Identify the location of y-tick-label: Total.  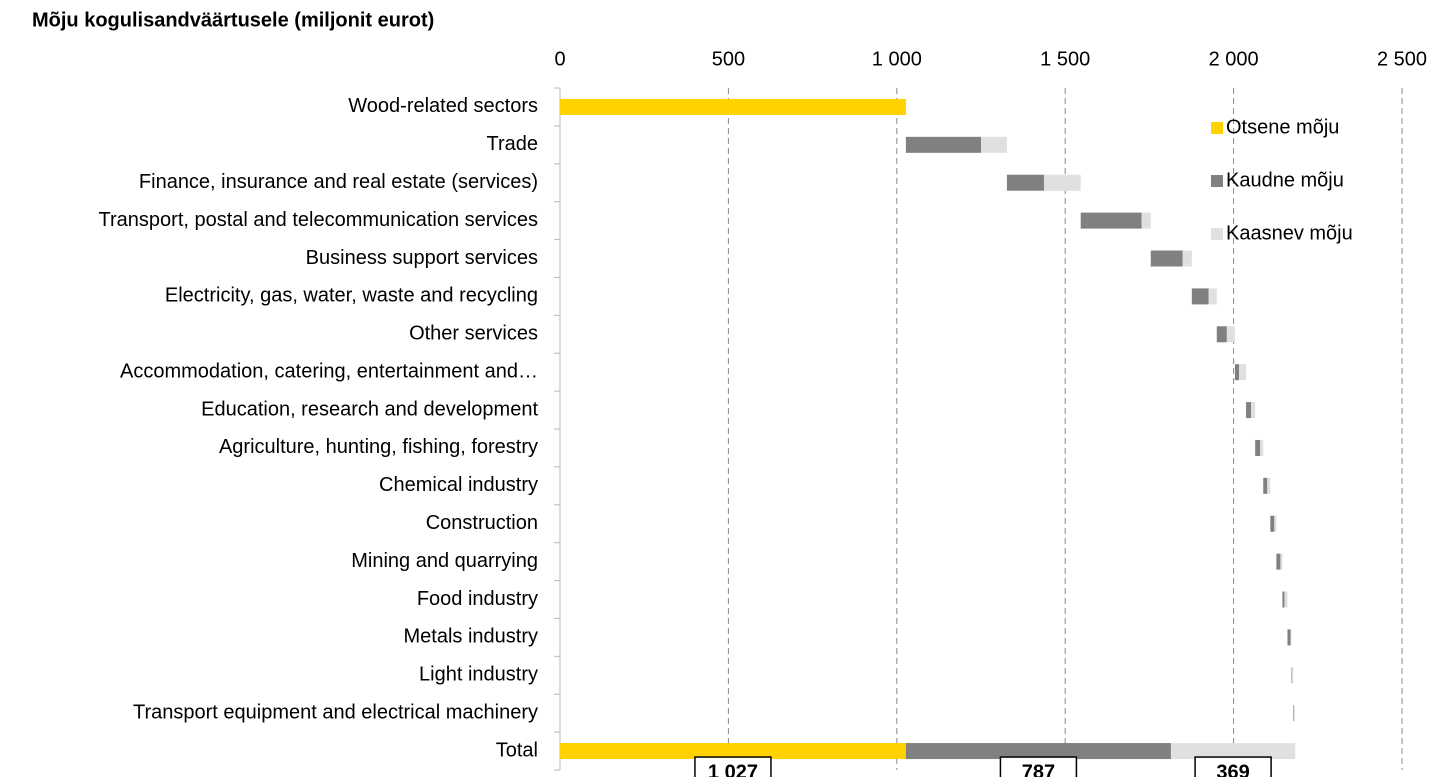
(517, 750).